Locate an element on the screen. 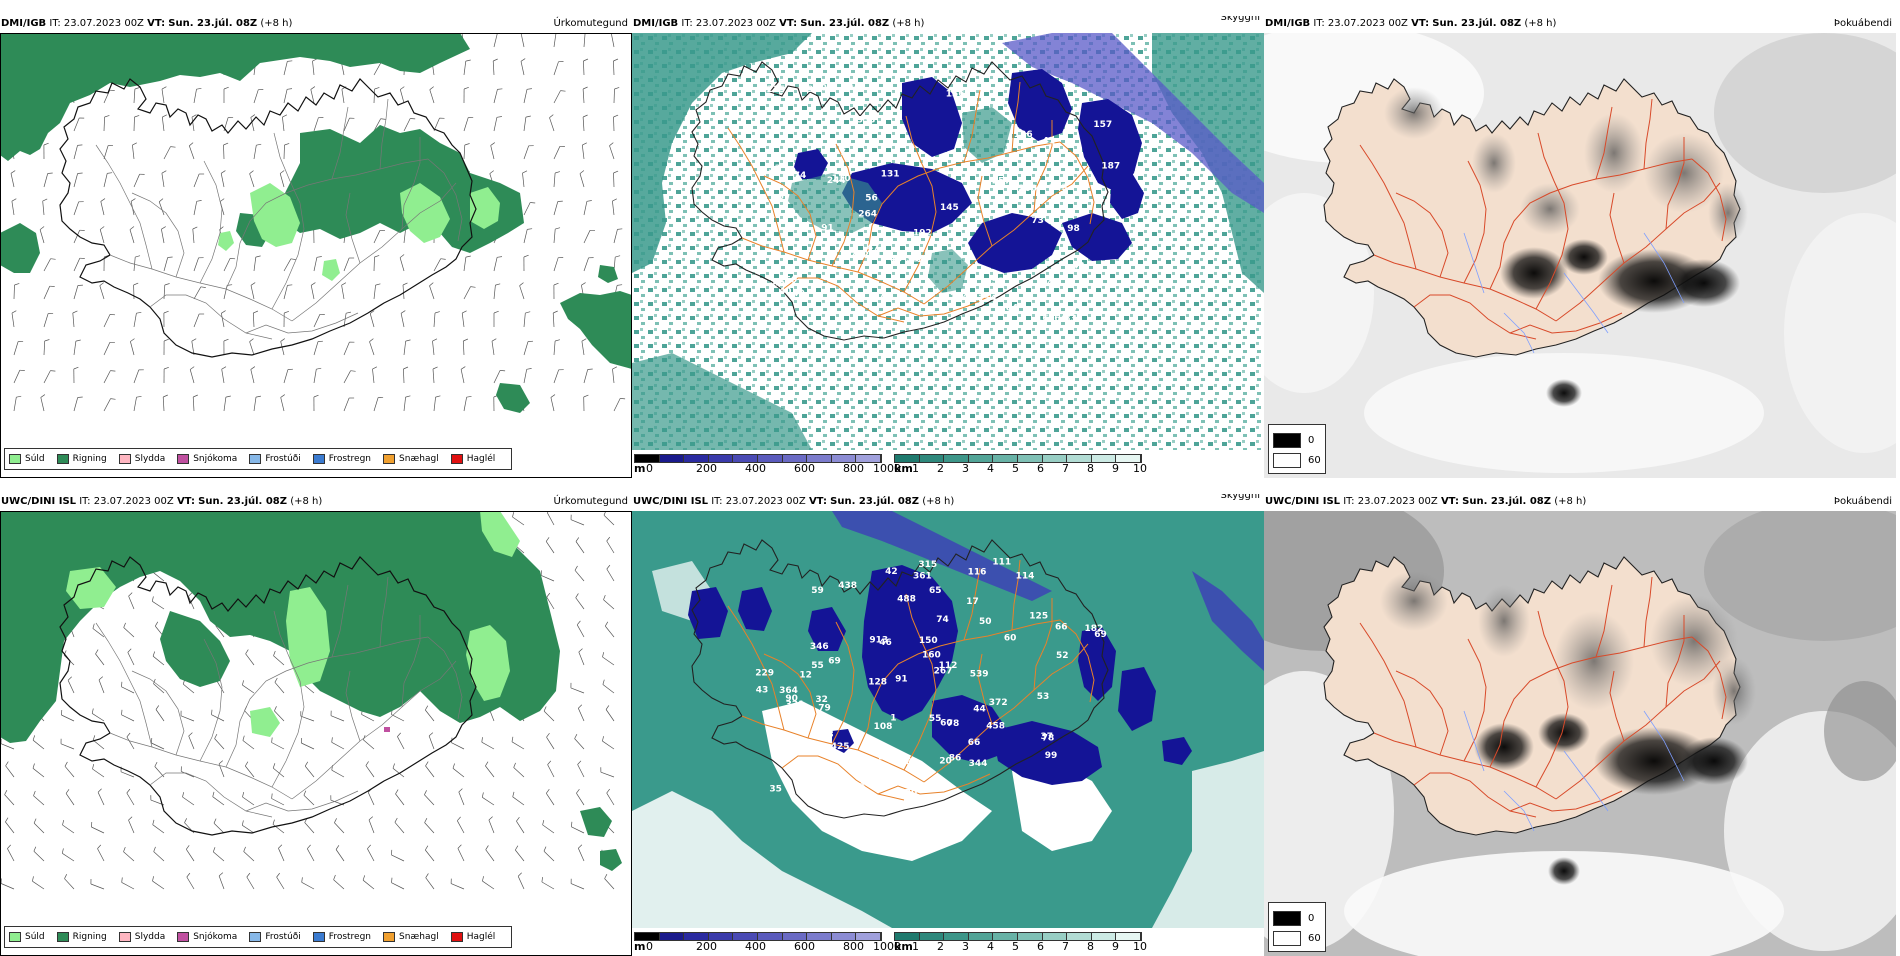 The height and width of the screenshot is (956, 1900). fog-legend-row: 0 is located at coordinates (1293, 918).